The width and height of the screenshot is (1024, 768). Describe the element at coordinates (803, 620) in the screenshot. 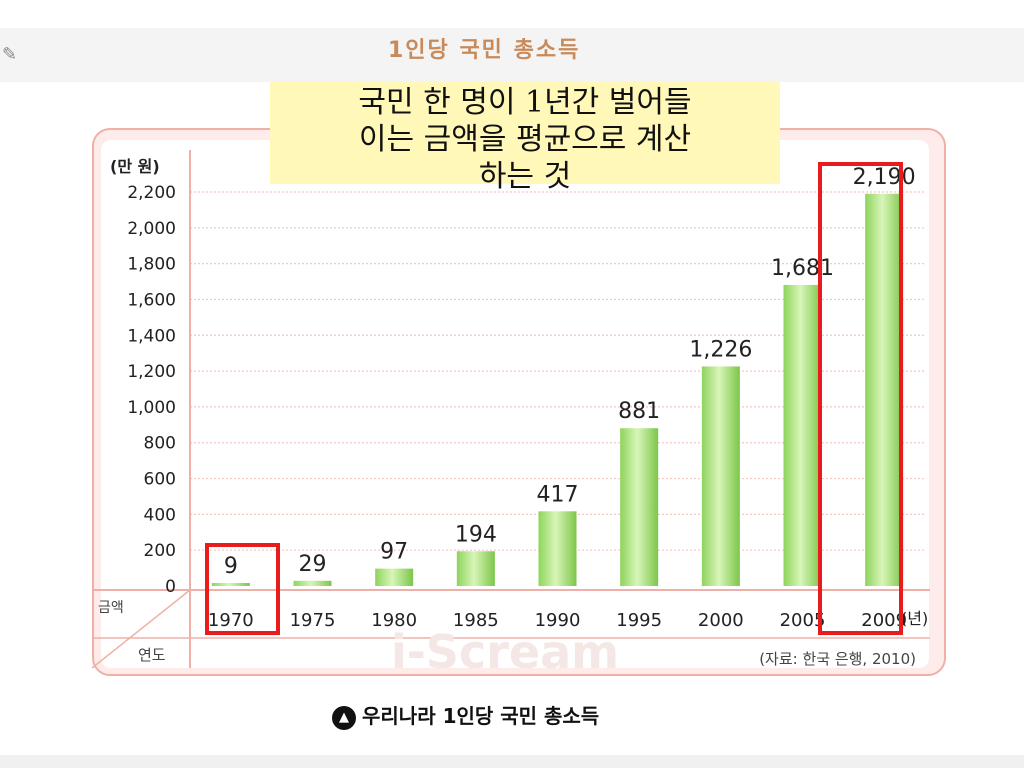

I see `x-tick-label: 2005` at that location.